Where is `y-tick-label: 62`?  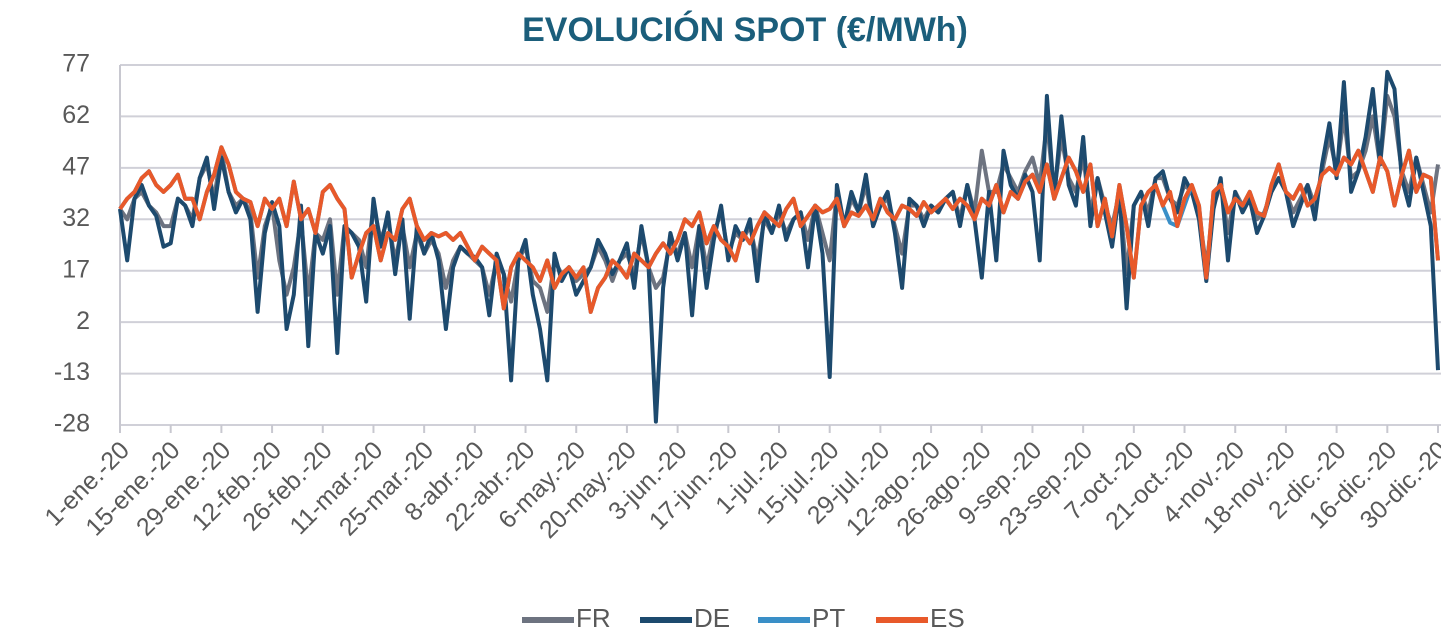
y-tick-label: 62 is located at coordinates (76, 115).